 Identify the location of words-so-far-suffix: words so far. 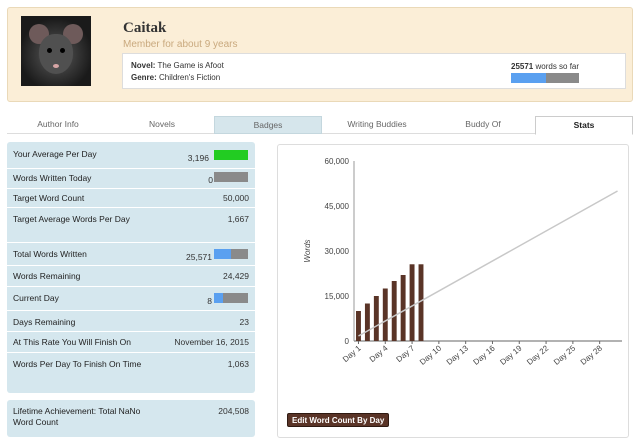
(556, 66).